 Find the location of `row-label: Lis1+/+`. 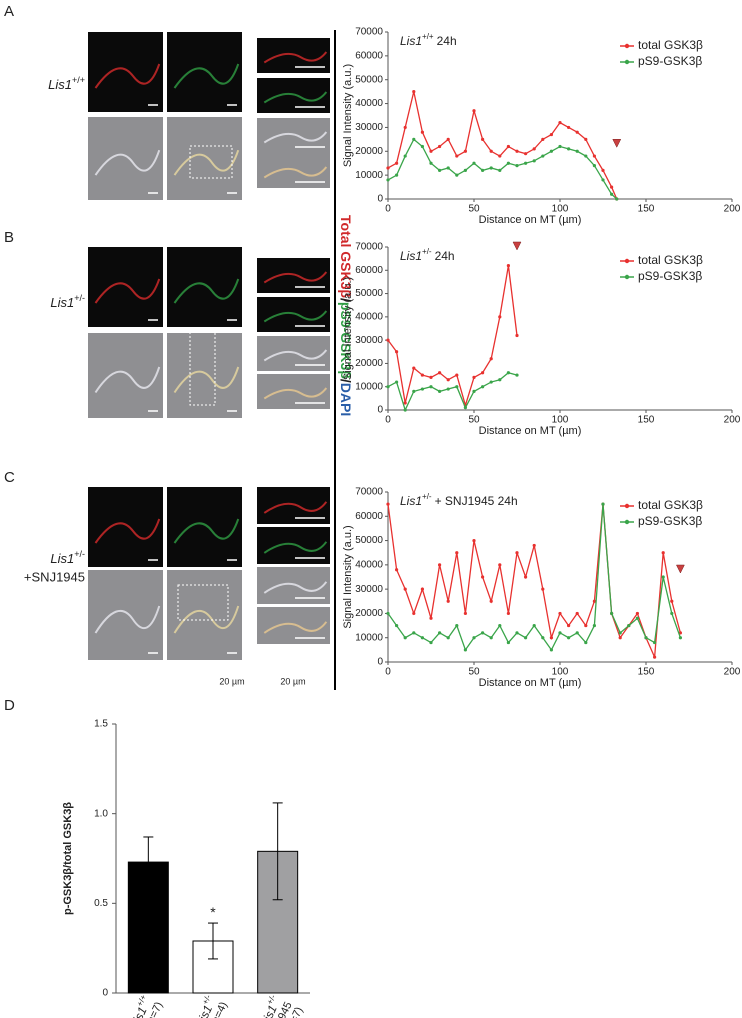

row-label: Lis1+/+ is located at coordinates (66, 83).